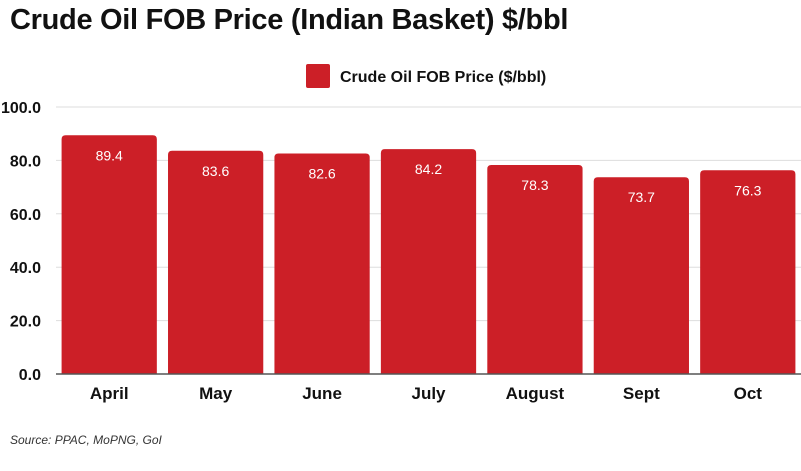 This screenshot has height=471, width=801. What do you see at coordinates (25, 161) in the screenshot?
I see `y-tick-label: 80.0` at bounding box center [25, 161].